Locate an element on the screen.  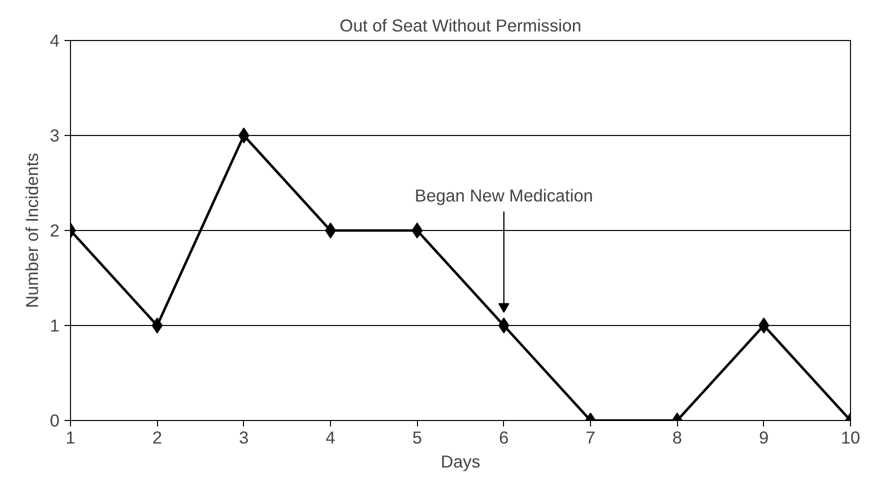
x-tick-label: 5 is located at coordinates (417, 438).